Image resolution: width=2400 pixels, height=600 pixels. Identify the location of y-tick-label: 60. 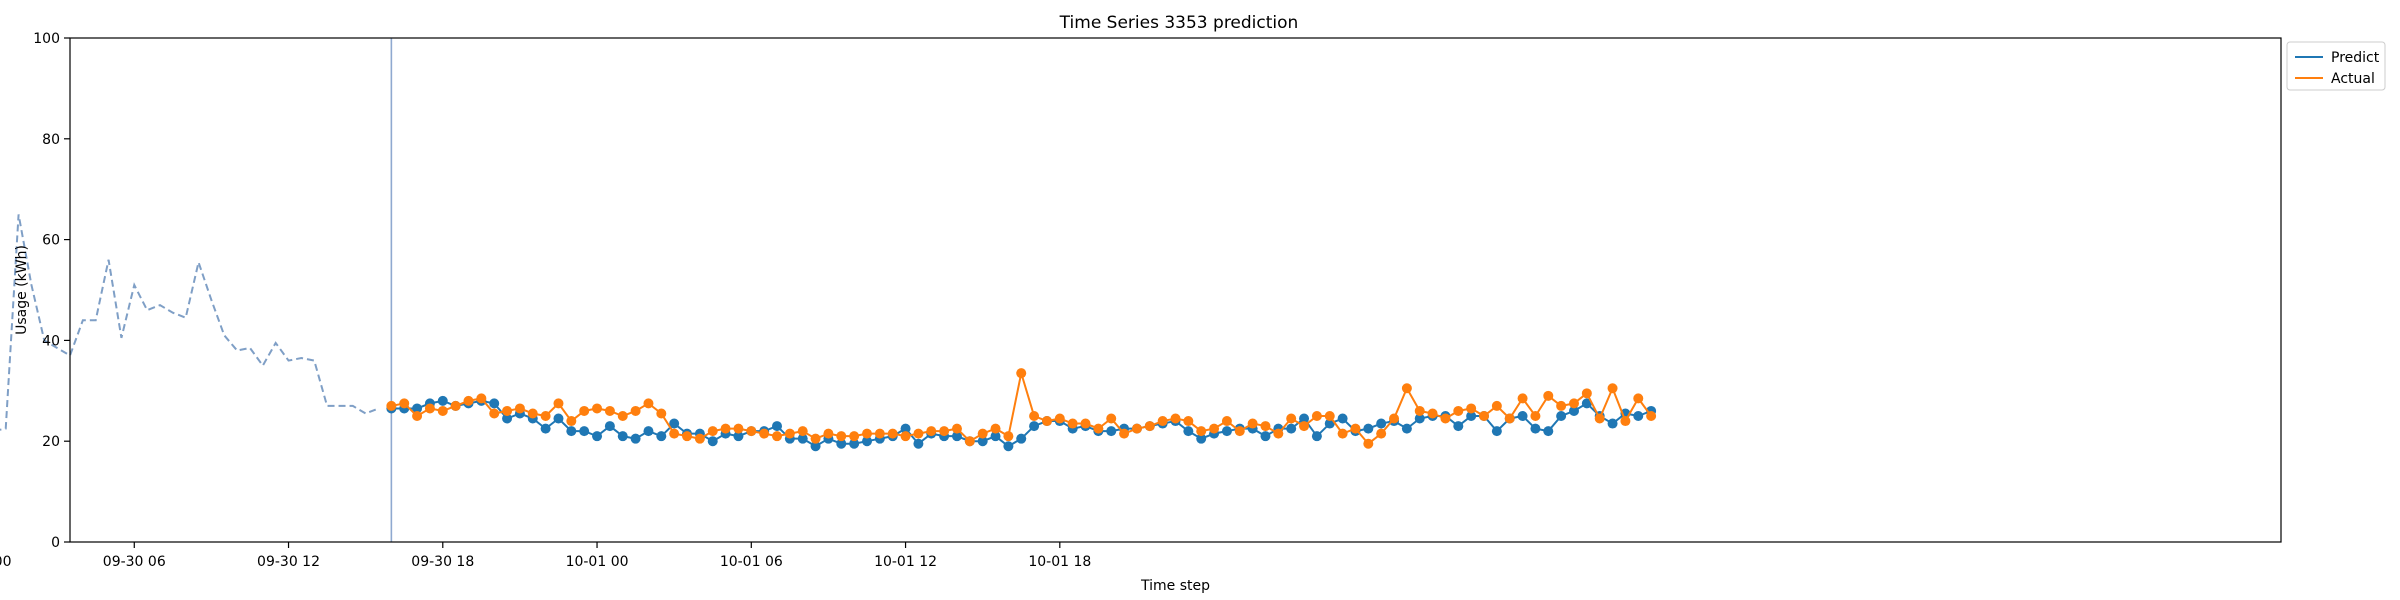
(51, 241).